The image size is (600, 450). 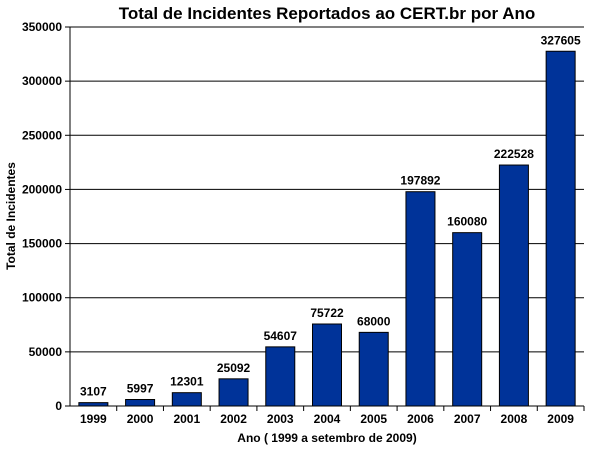 I want to click on data-label-2000: 5997, so click(x=140, y=389).